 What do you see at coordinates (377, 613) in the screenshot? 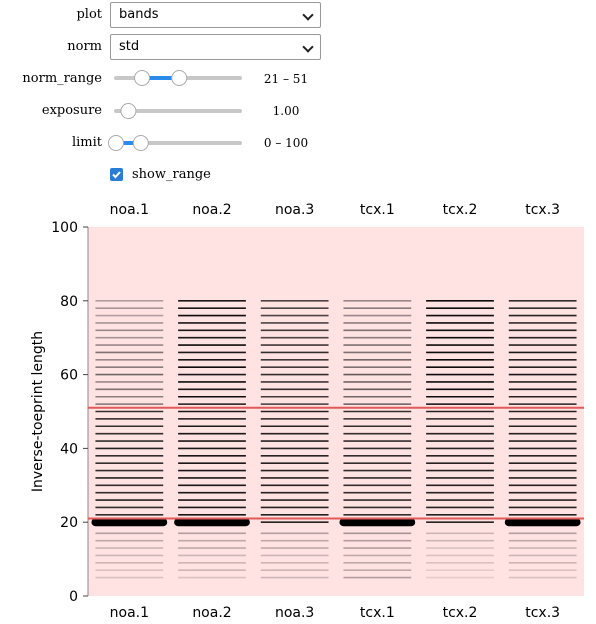
I see `x-tick-label: tcx.1` at bounding box center [377, 613].